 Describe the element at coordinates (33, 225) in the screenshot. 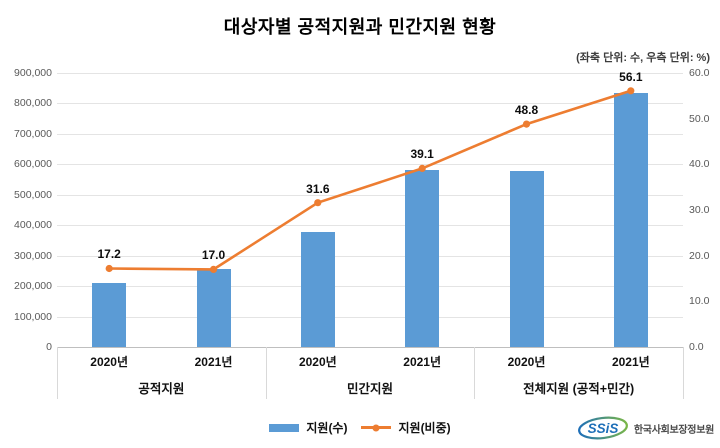

I see `left-axis-tick-label: 400,000` at that location.